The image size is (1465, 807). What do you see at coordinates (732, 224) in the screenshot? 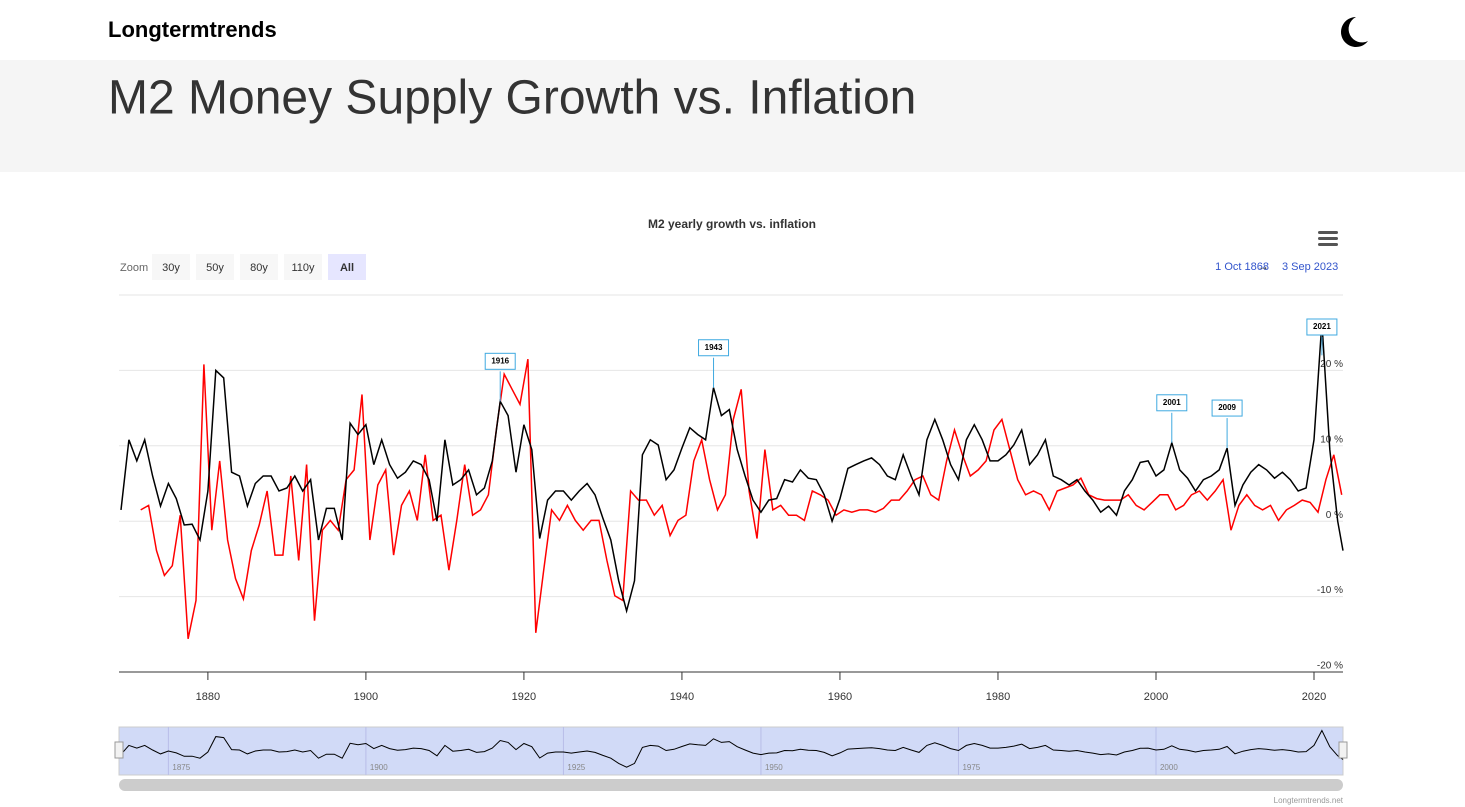
I see `chart-title: M2 yearly growth vs. inflation` at bounding box center [732, 224].